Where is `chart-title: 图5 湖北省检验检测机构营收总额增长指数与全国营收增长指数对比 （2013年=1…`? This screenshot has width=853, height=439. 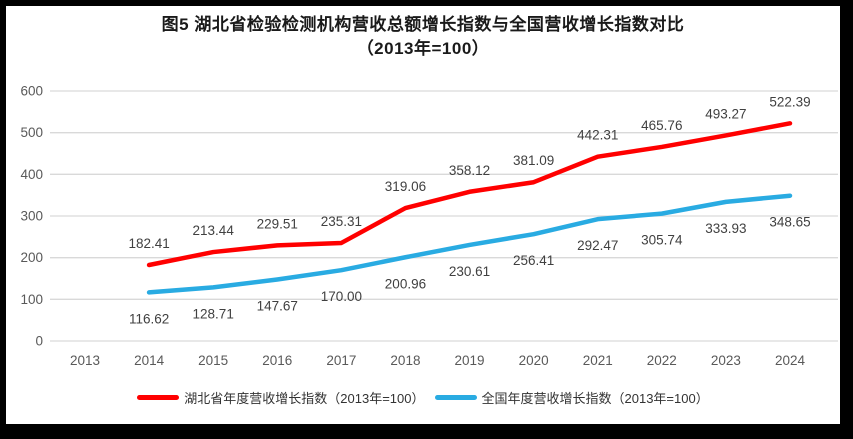
chart-title: 图5 湖北省检验检测机构营收总额增长指数与全国营收增长指数对比 （2013年=1… is located at coordinates (423, 37).